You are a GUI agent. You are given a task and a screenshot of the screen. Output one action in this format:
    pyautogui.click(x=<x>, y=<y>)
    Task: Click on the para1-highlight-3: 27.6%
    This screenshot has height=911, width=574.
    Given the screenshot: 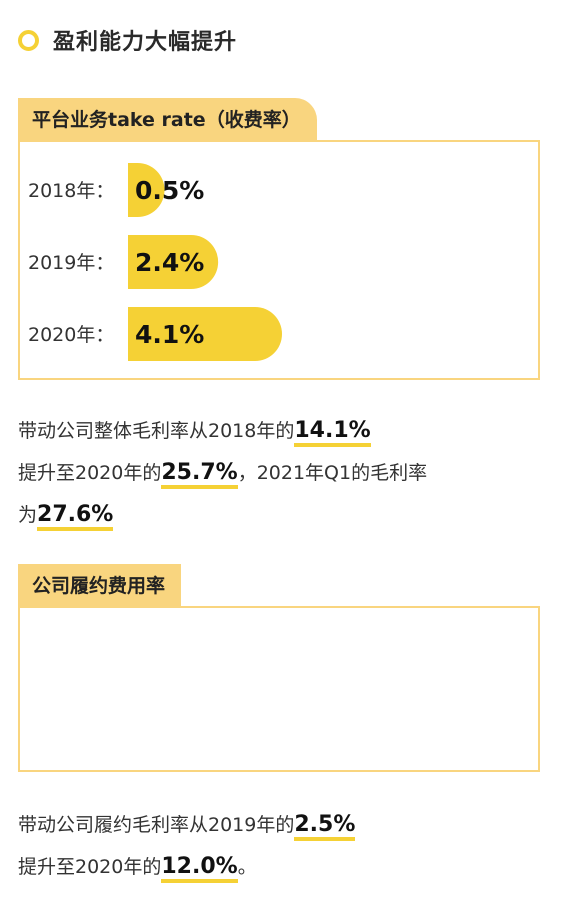 What is the action you would take?
    pyautogui.click(x=75, y=516)
    